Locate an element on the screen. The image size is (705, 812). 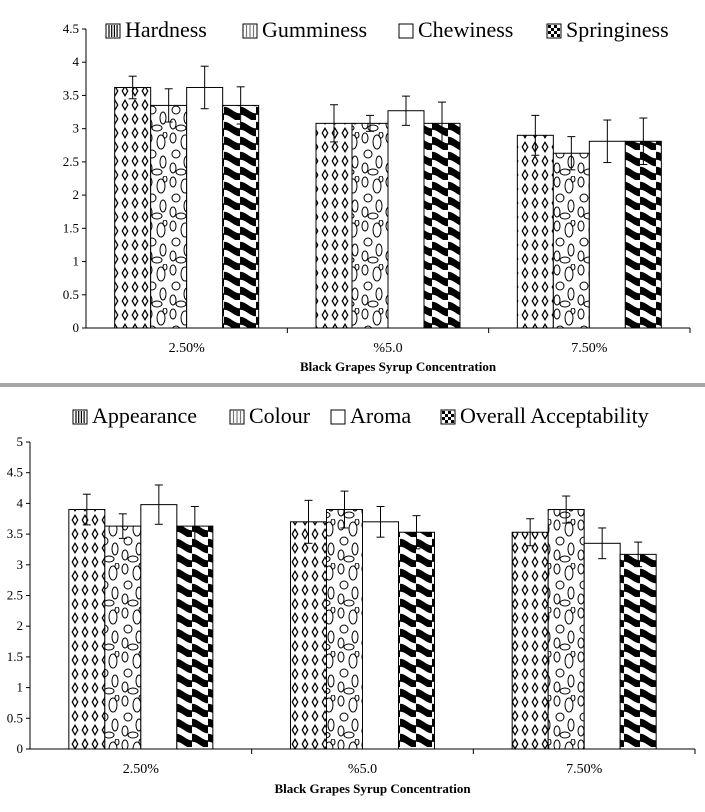
legend-swatch-gumminess is located at coordinates (250, 31).